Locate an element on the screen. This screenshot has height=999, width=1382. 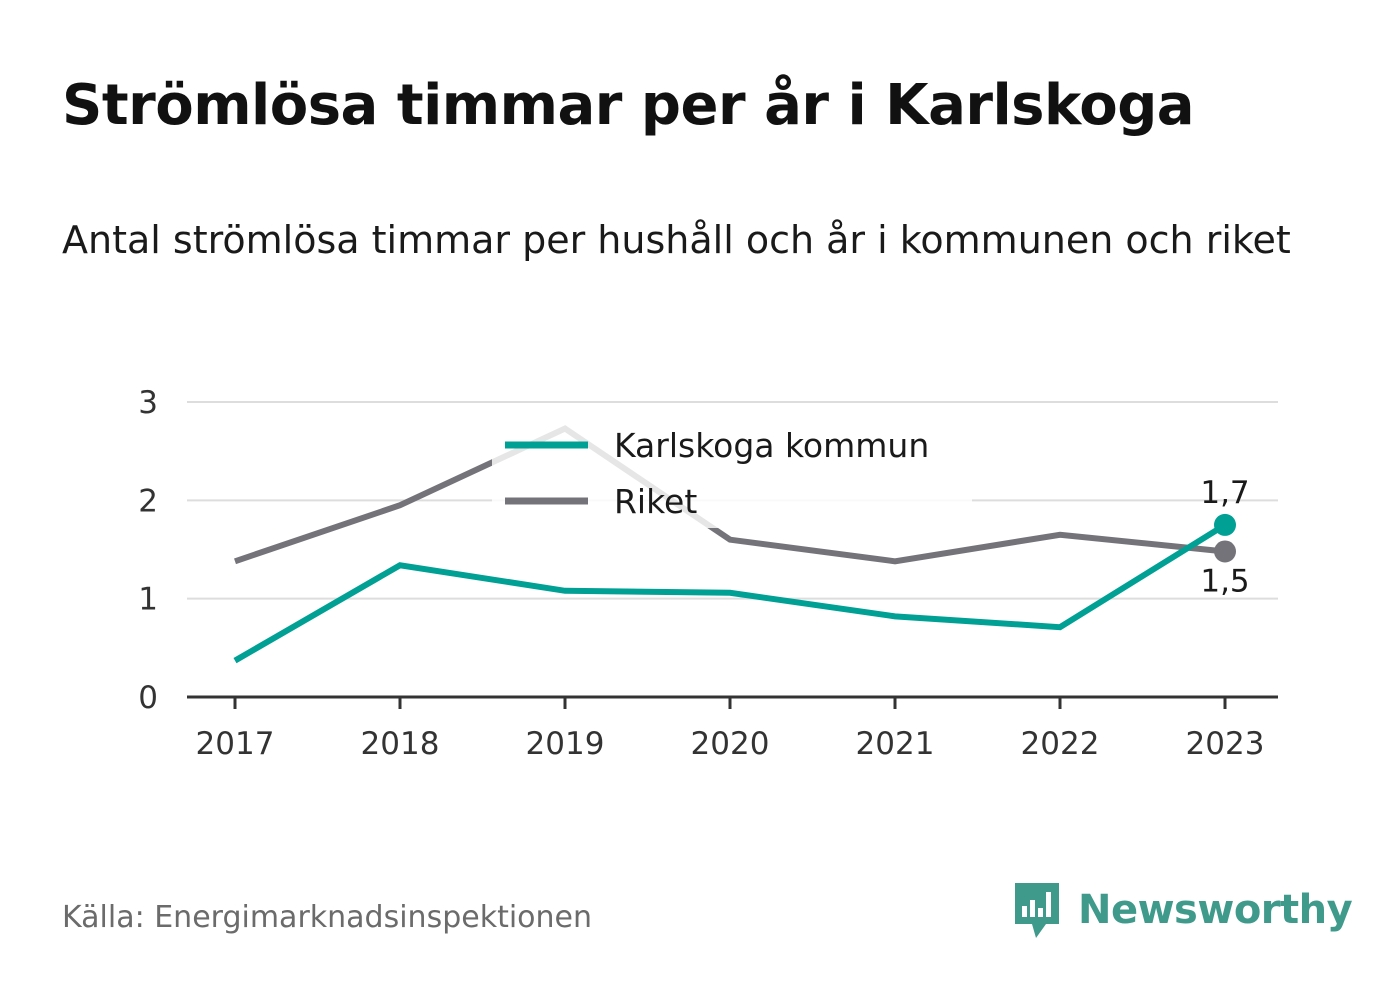
newsworthy-logo-text: Newsworthy is located at coordinates (1215, 910).